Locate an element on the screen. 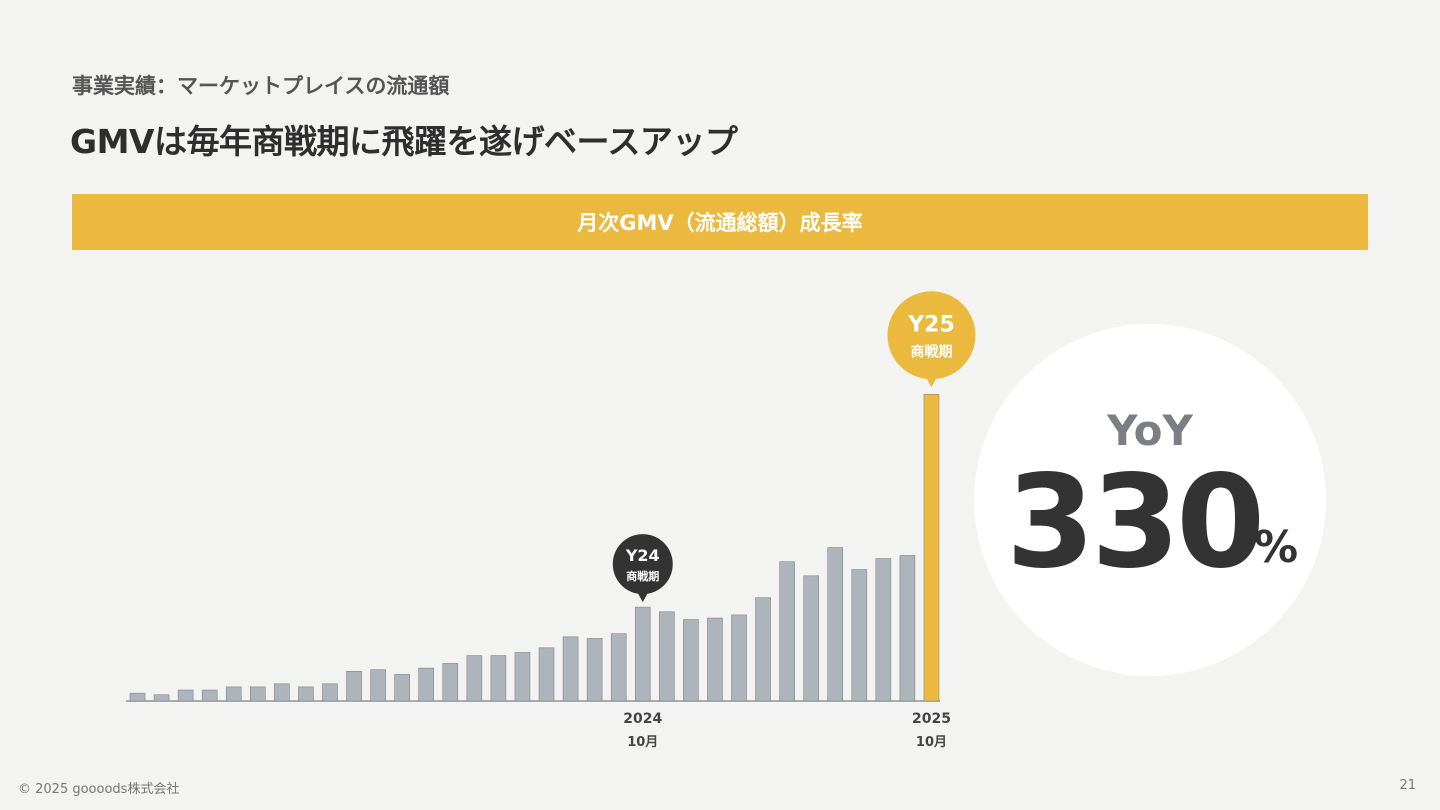  slide-subtitle: 事業実績：マーケットプレイスの流通額 is located at coordinates (261, 86).